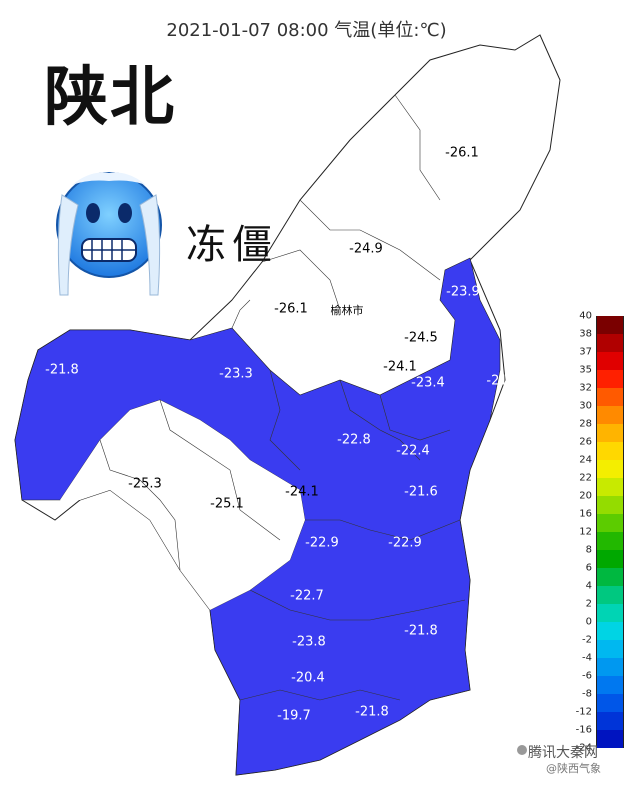  Describe the element at coordinates (573, 768) in the screenshot. I see `watermark-sub: @陕西气象` at that location.